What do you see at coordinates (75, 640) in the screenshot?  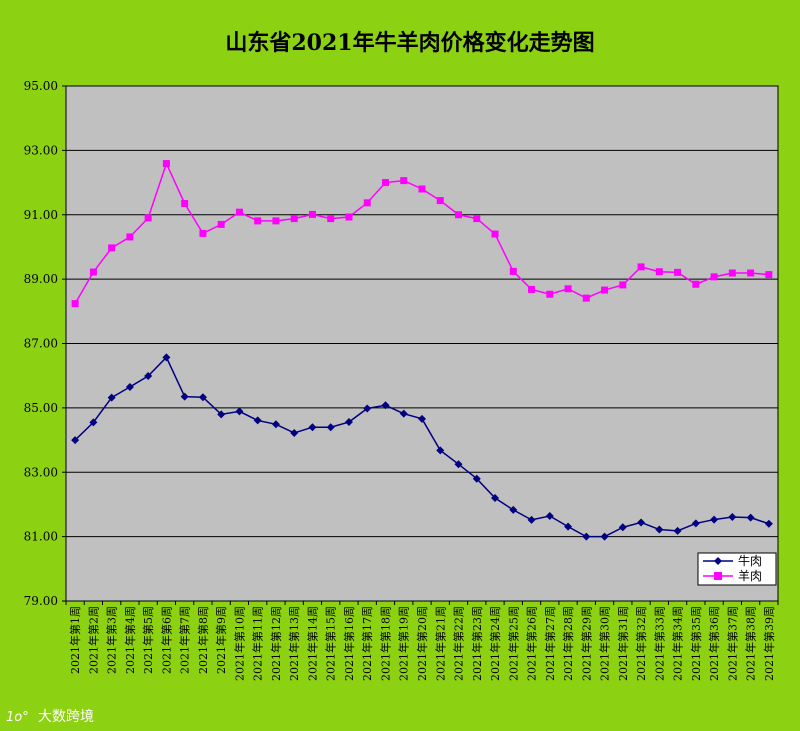 I see `x-tick-label: 2021年第1周` at bounding box center [75, 640].